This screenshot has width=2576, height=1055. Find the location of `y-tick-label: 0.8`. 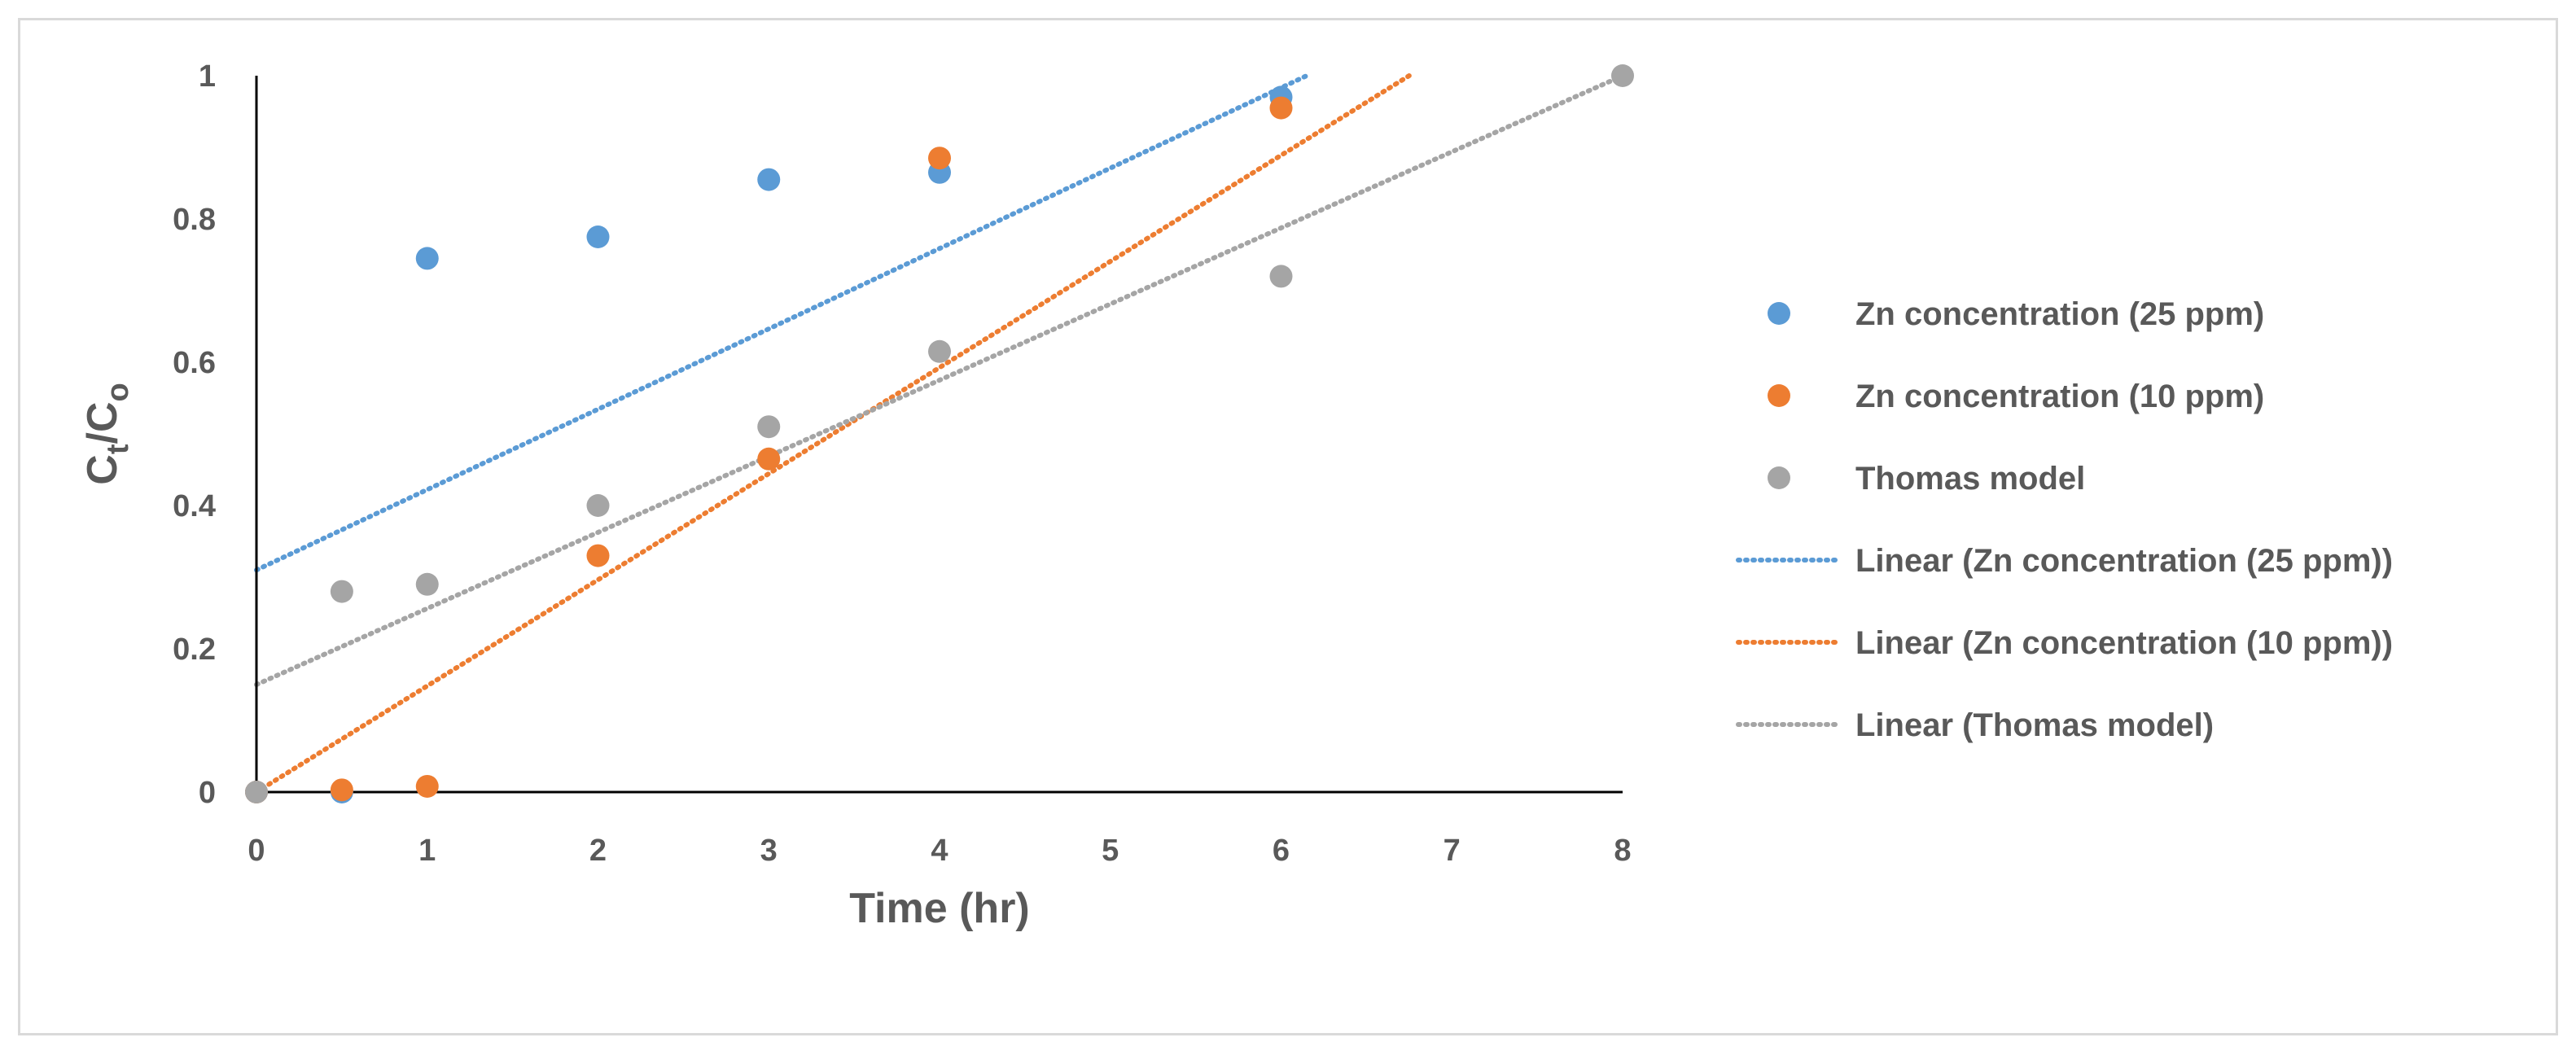

y-tick-label: 0.8 is located at coordinates (194, 220).